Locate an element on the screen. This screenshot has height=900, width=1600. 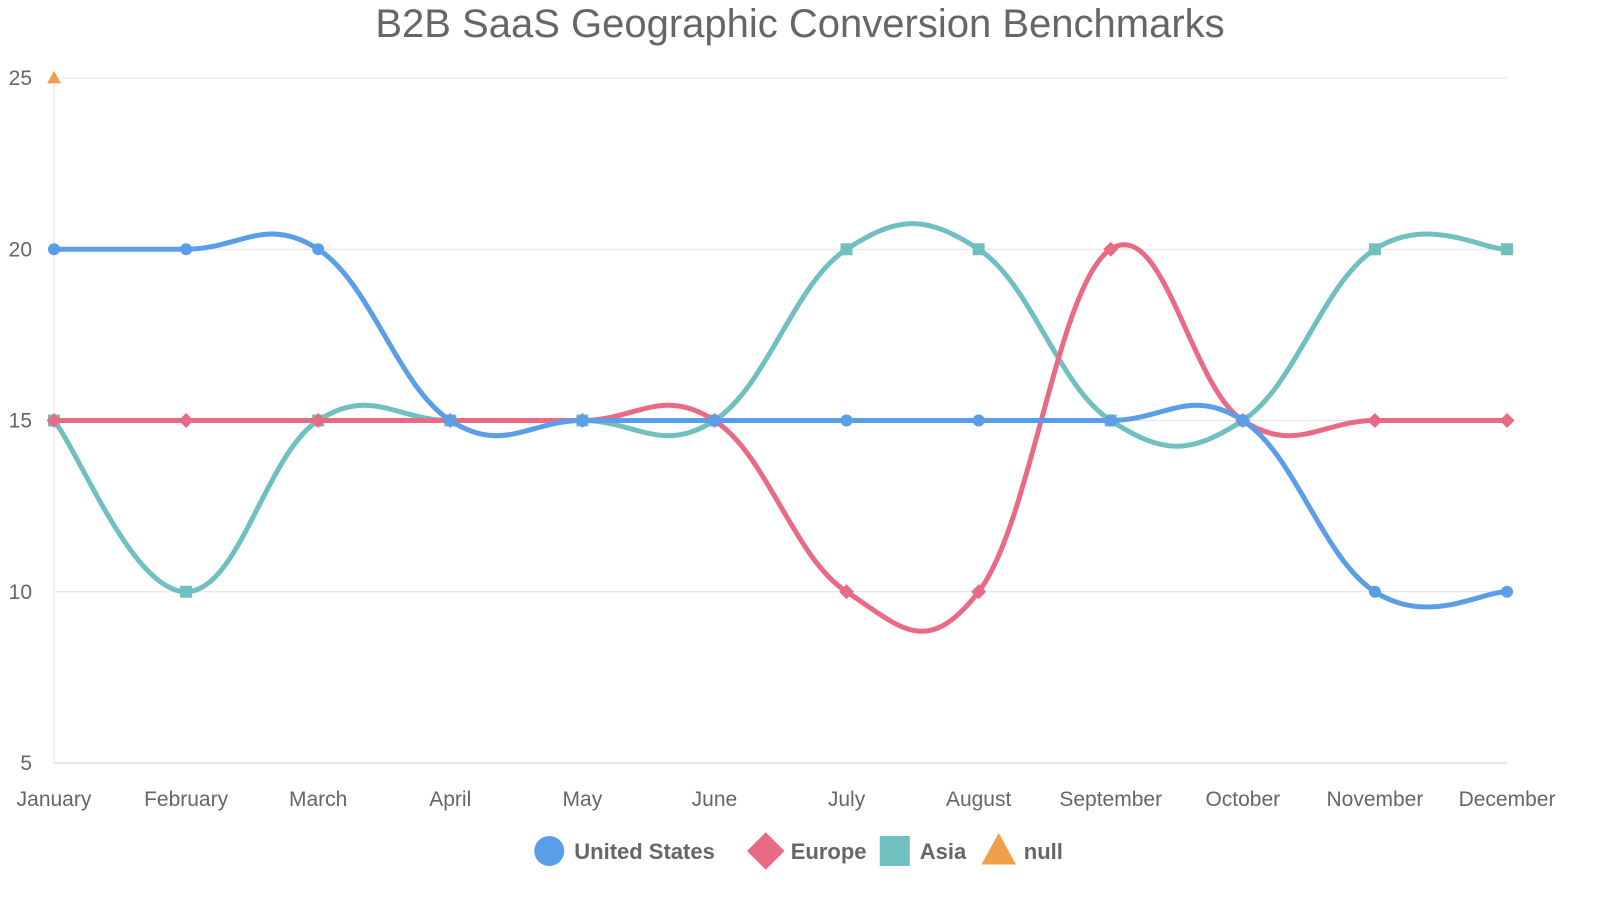
y-tick-label: 20 is located at coordinates (20, 249).